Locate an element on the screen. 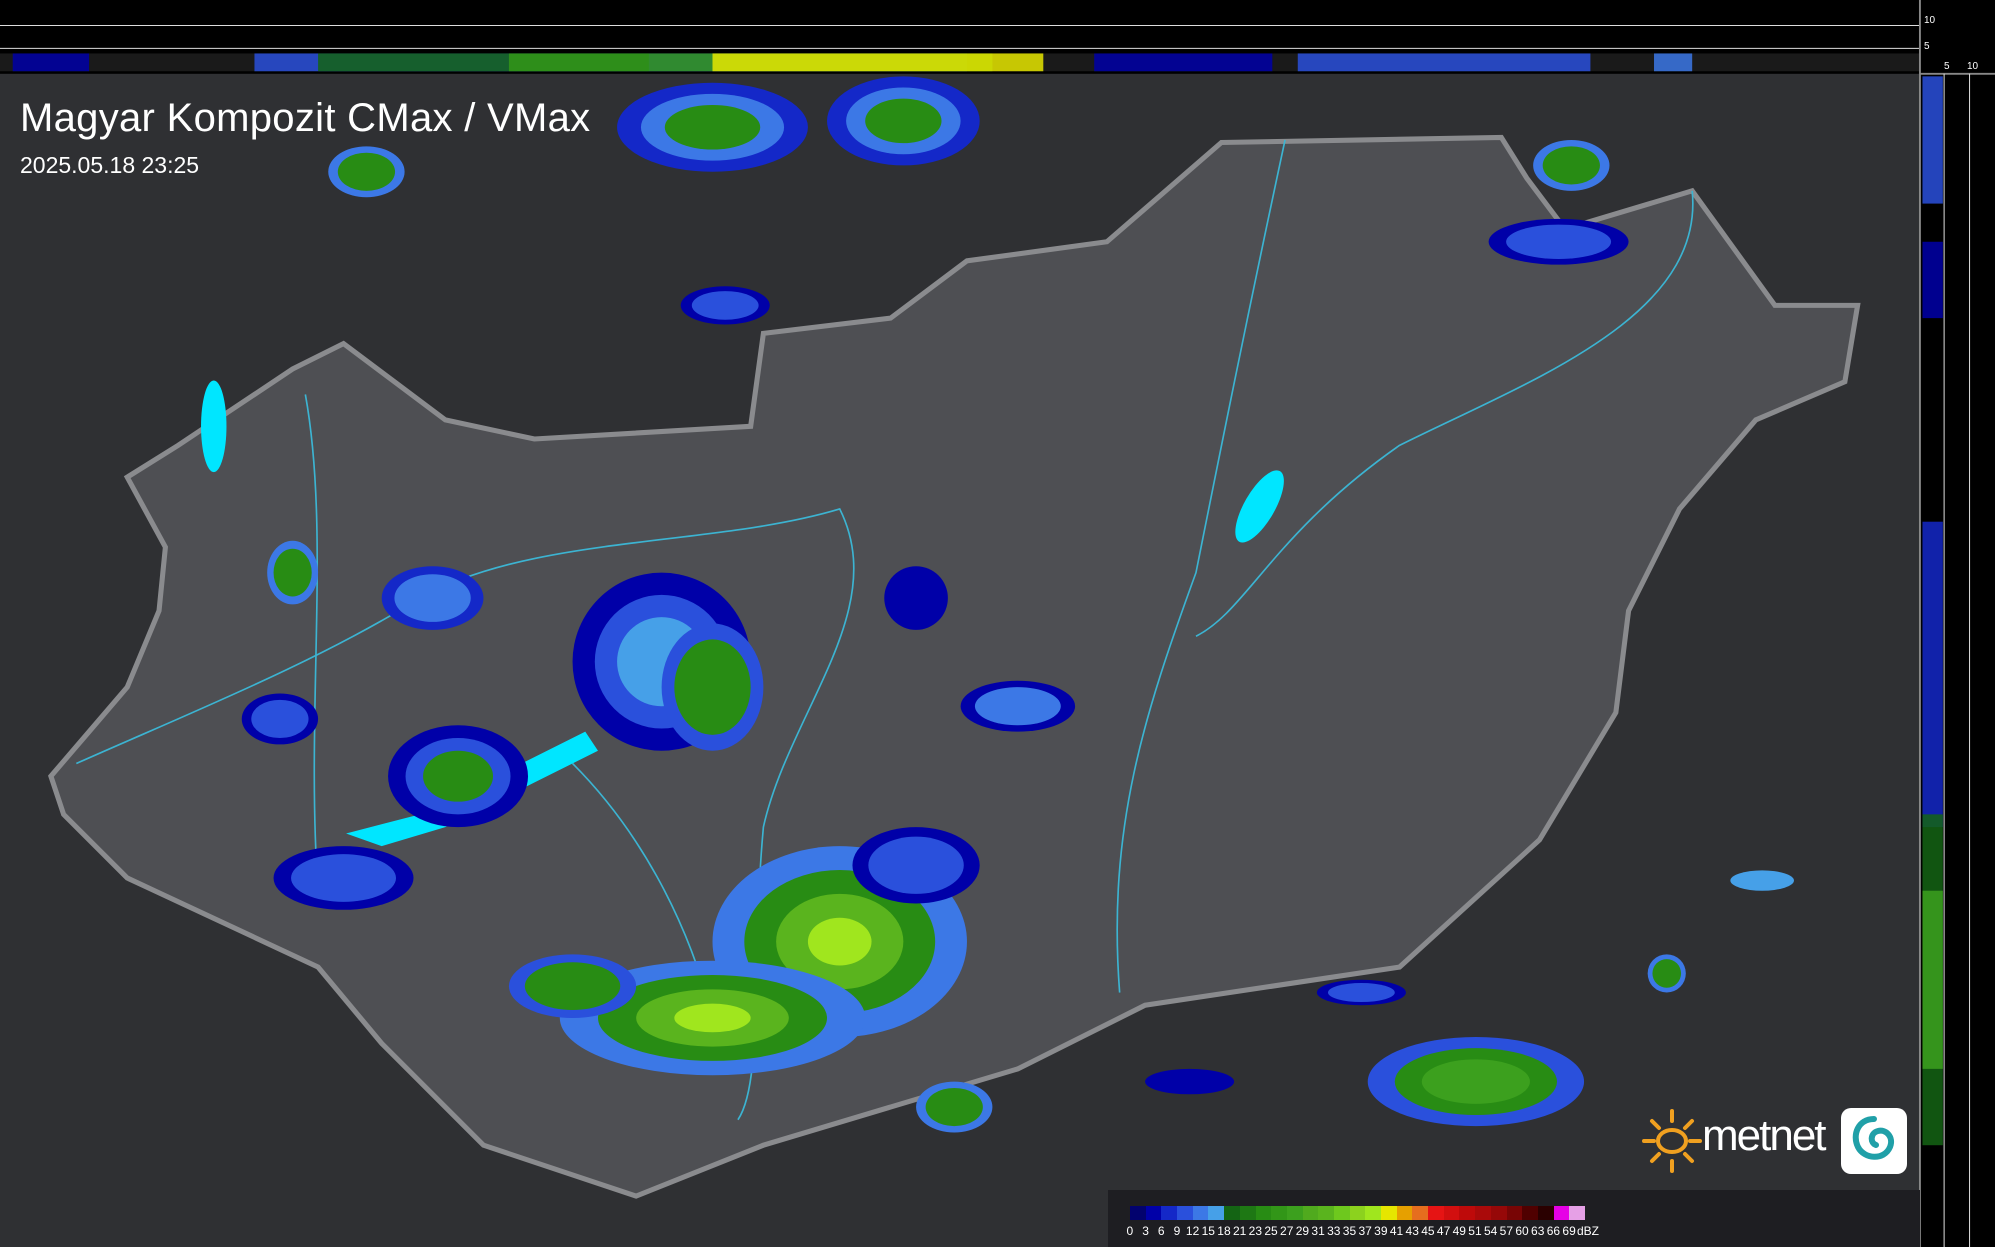 The height and width of the screenshot is (1247, 1995). legend-label: 15 is located at coordinates (1208, 1231).